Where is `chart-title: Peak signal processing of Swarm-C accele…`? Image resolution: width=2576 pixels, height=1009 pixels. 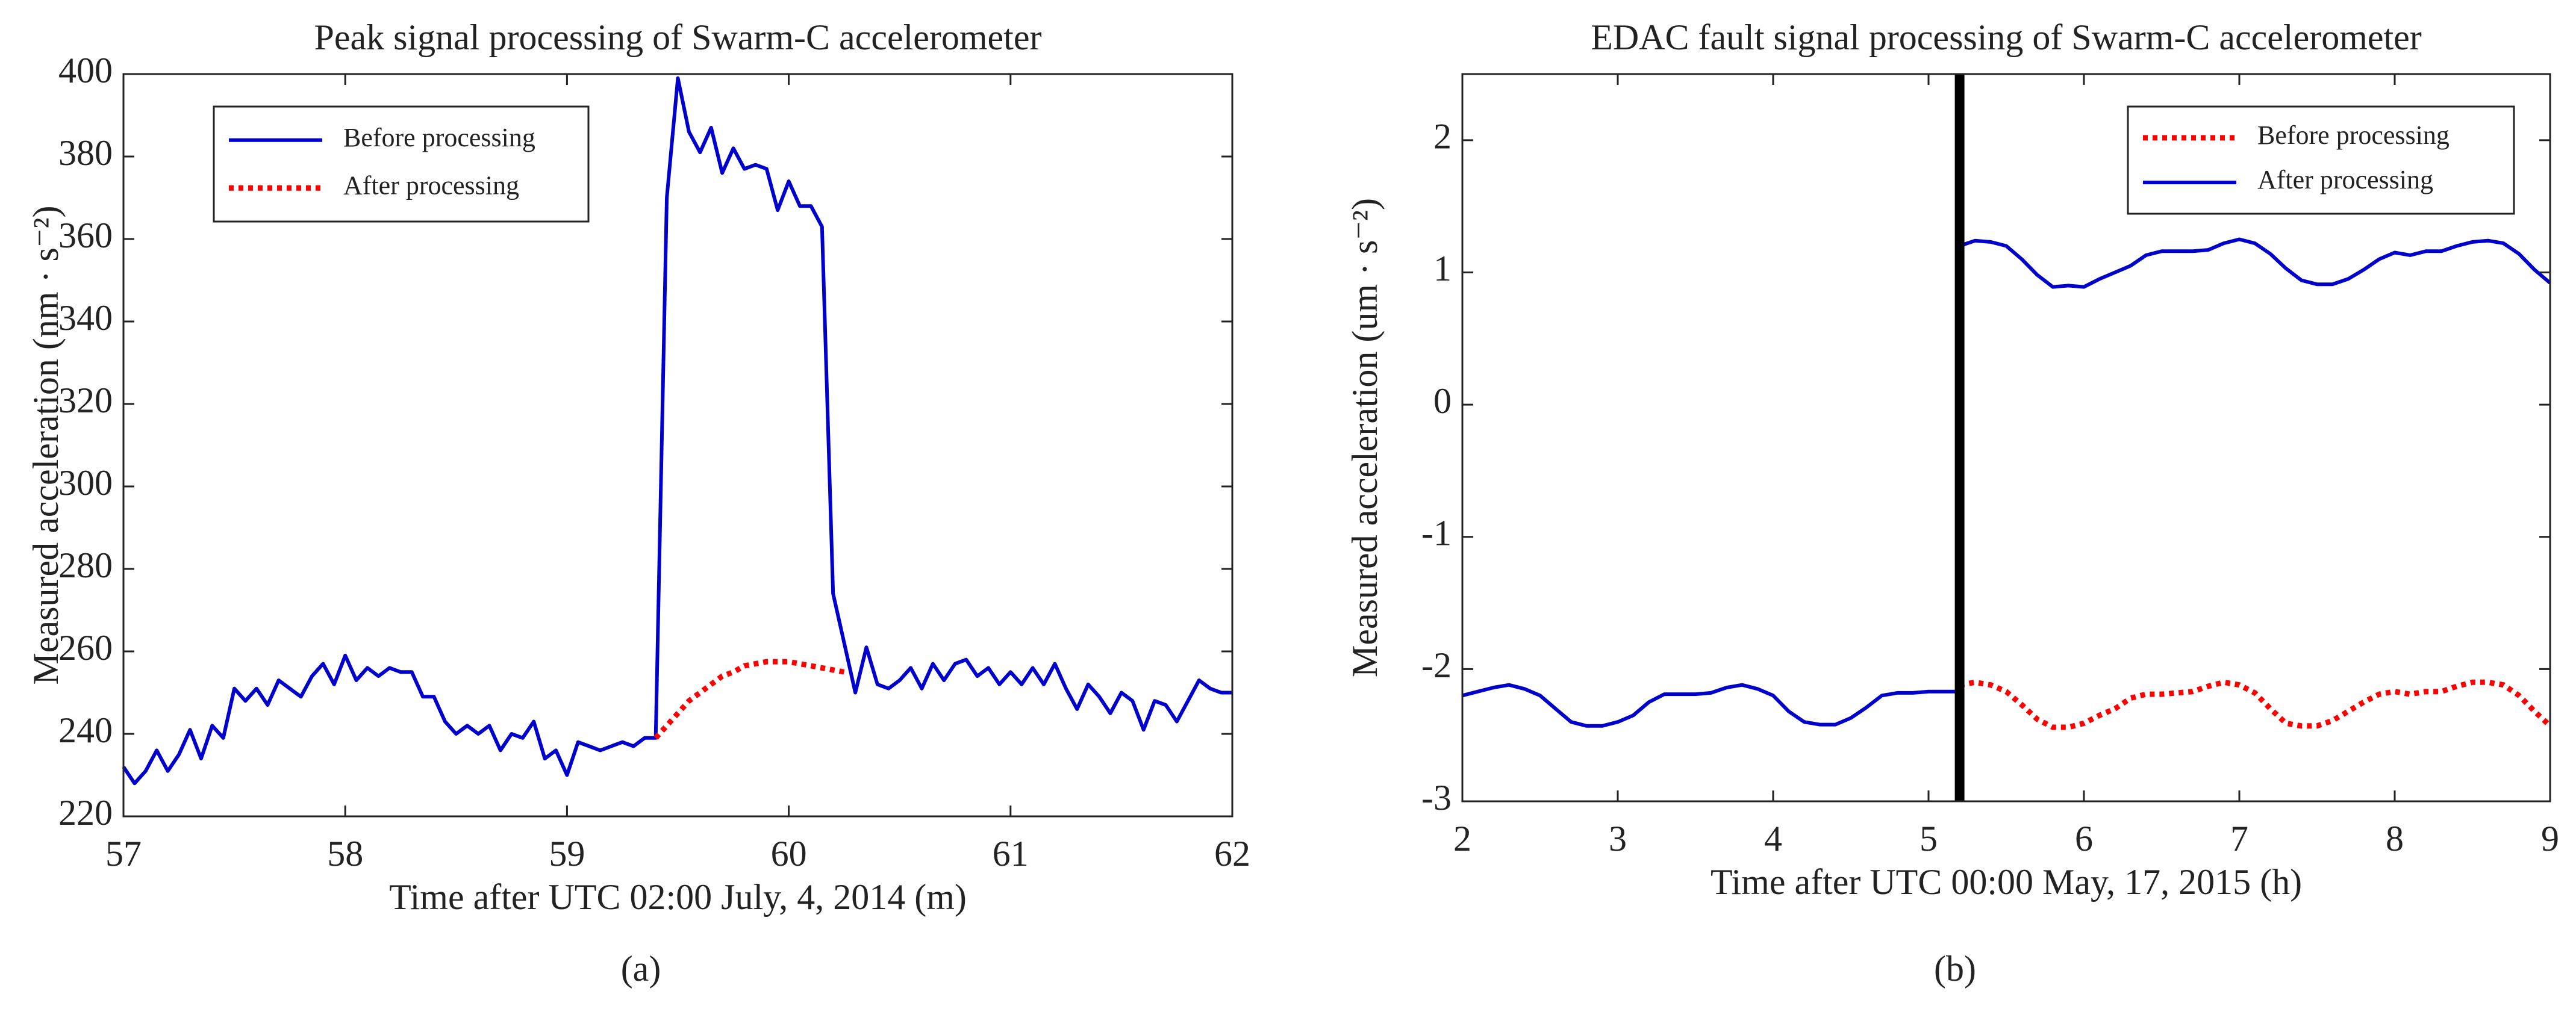
chart-title: Peak signal processing of Swarm-C accele… is located at coordinates (678, 37).